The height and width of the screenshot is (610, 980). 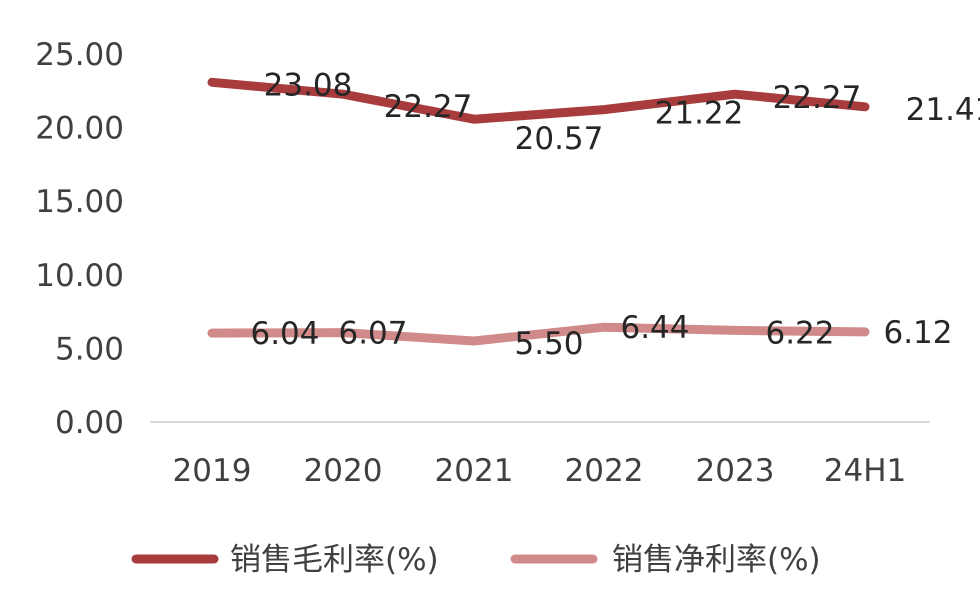 I want to click on y-tick-label: 5.00, so click(x=89, y=349).